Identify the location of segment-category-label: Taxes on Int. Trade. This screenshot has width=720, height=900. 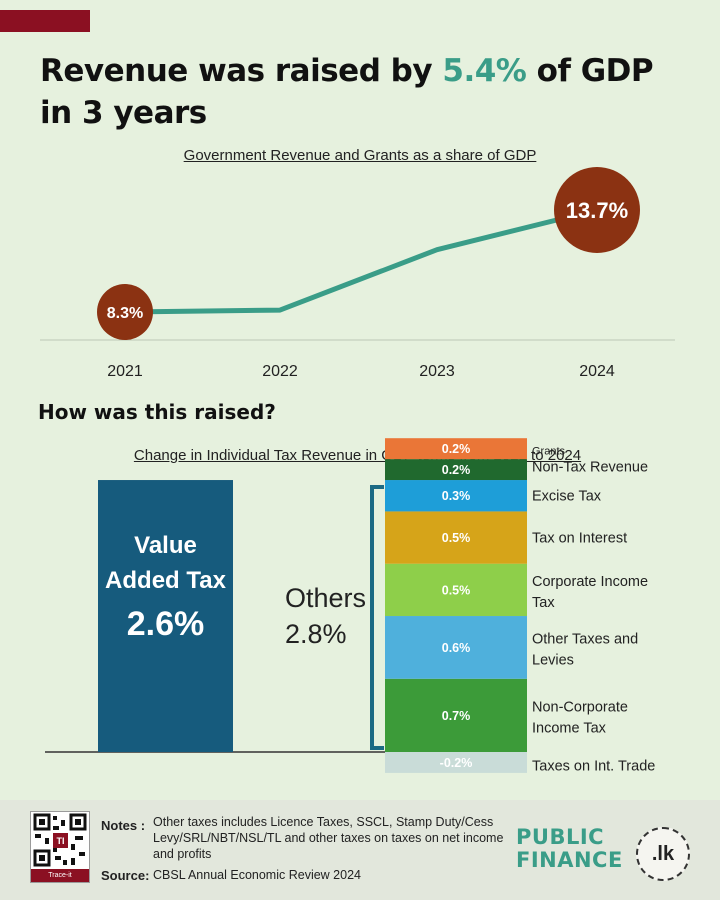
(593, 766).